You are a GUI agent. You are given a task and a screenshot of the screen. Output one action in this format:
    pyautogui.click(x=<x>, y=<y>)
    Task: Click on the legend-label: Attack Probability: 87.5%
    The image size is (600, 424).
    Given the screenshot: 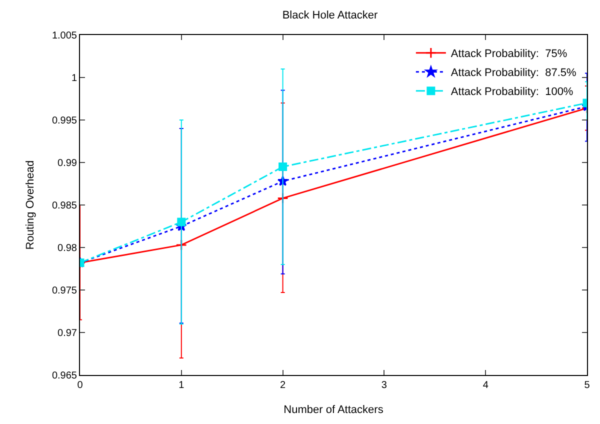 What is the action you would take?
    pyautogui.click(x=513, y=73)
    